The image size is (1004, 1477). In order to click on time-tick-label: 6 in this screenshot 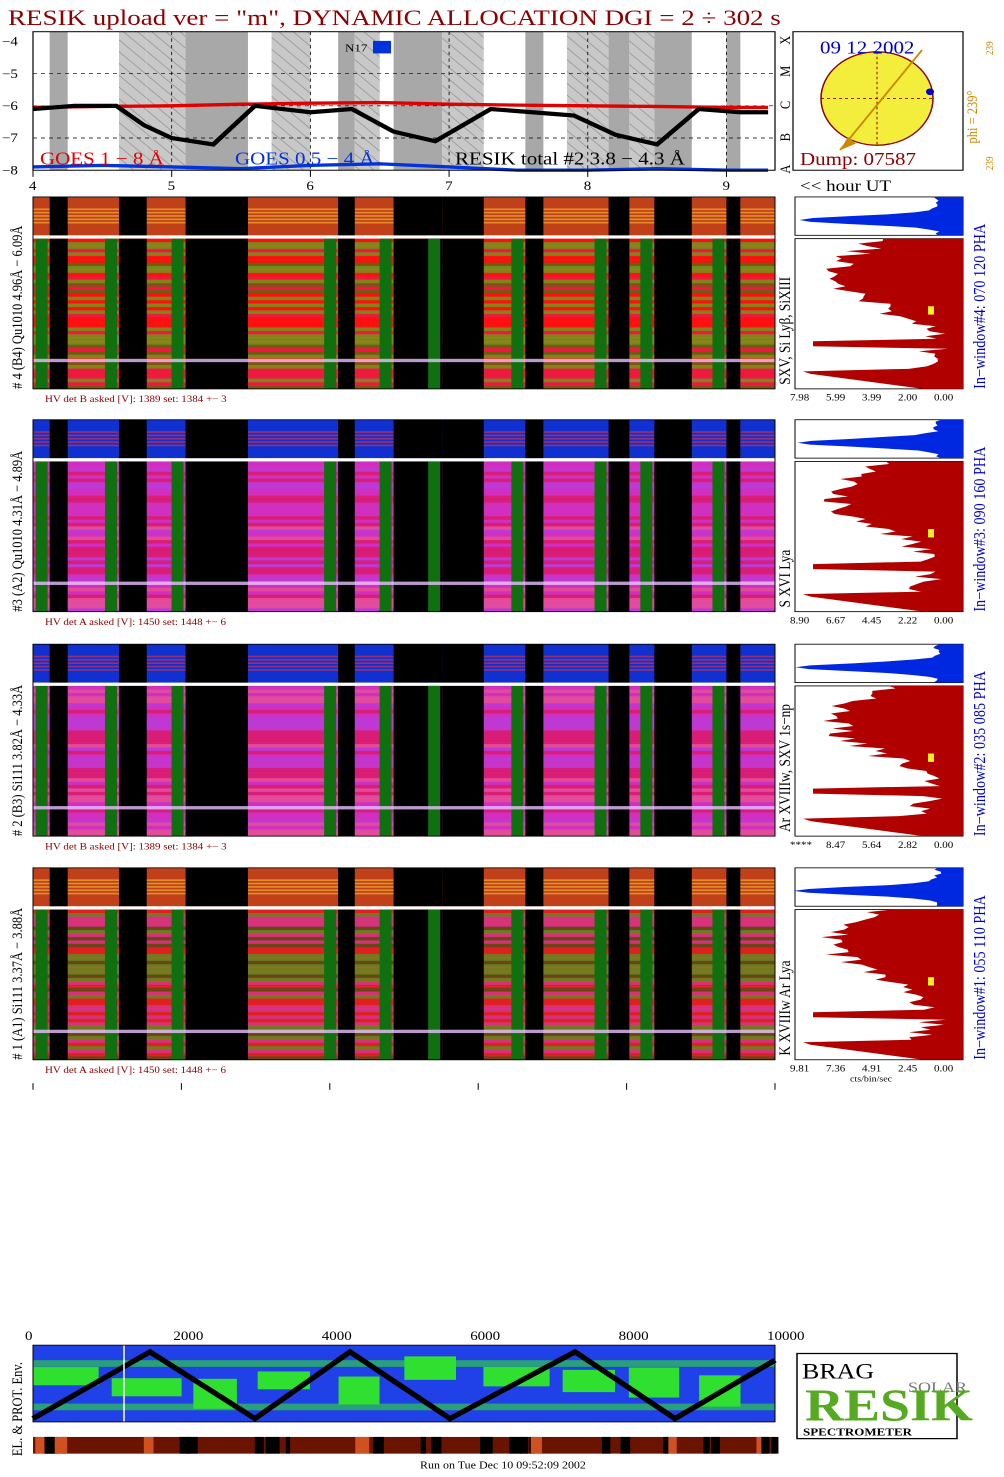, I will do `click(310, 186)`.